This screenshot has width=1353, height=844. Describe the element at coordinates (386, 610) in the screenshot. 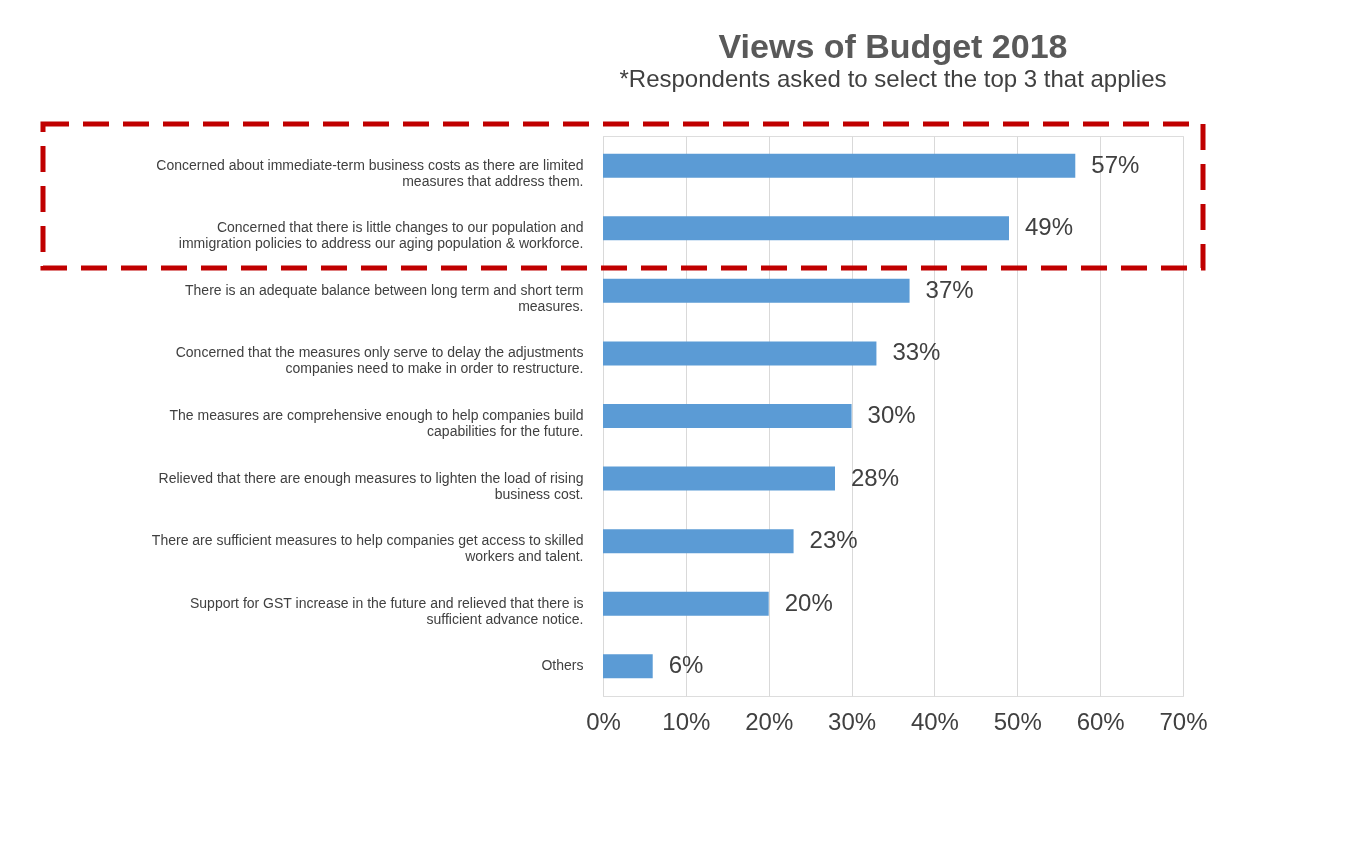

I see `y-tick-label: Support for GST increase in the future and relieved that there is sufficient advance notice.` at that location.